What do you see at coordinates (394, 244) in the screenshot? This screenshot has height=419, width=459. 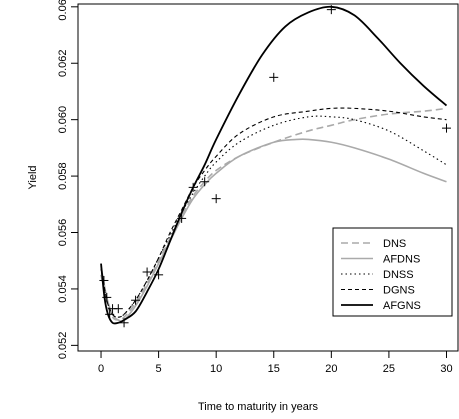 I see `legend-label: DNS` at bounding box center [394, 244].